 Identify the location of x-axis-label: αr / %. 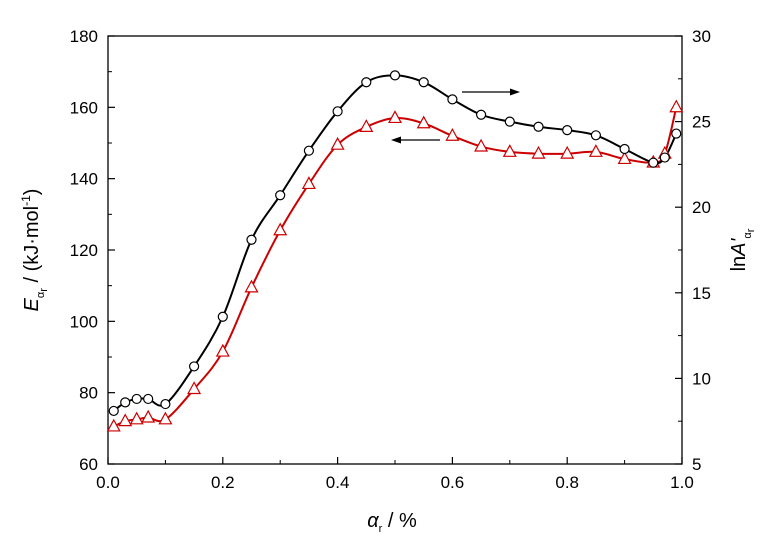
(392, 522).